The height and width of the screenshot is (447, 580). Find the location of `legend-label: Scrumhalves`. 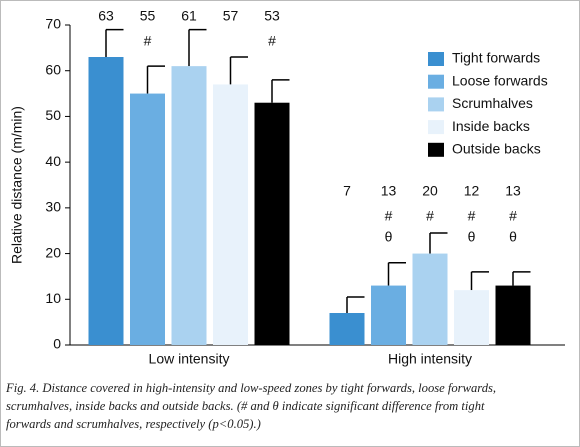

legend-label: Scrumhalves is located at coordinates (492, 103).